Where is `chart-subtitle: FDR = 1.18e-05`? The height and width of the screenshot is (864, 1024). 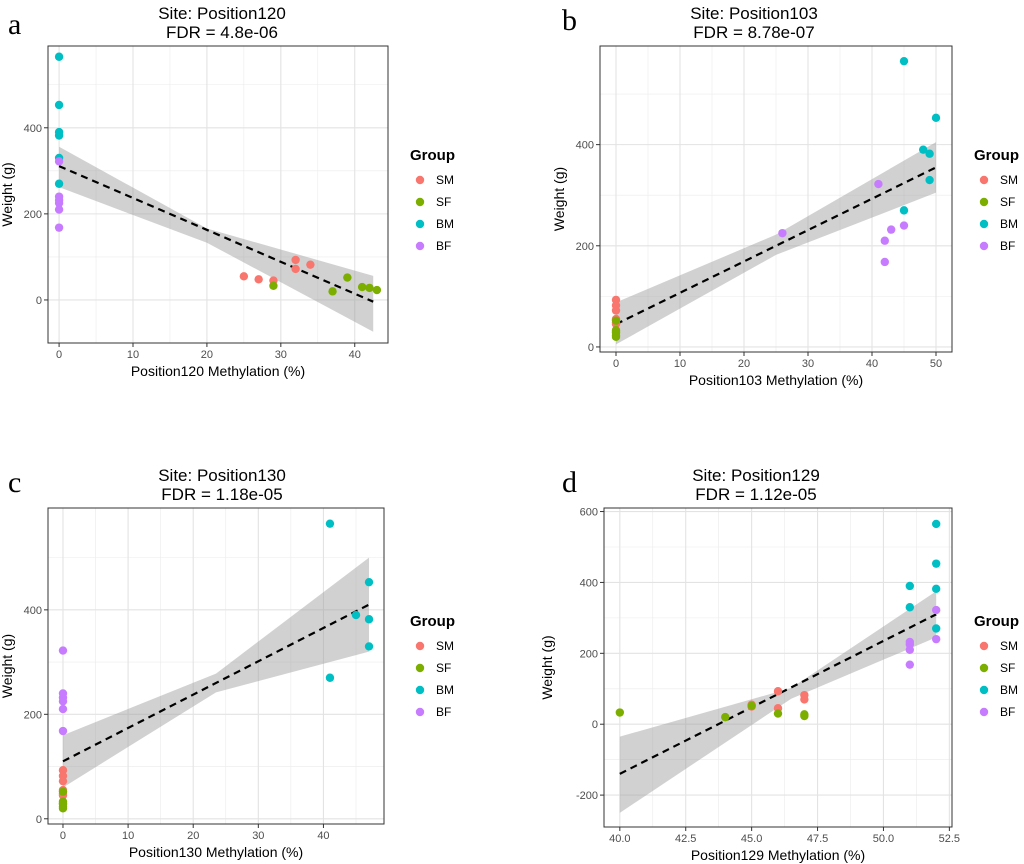 chart-subtitle: FDR = 1.18e-05 is located at coordinates (221, 494).